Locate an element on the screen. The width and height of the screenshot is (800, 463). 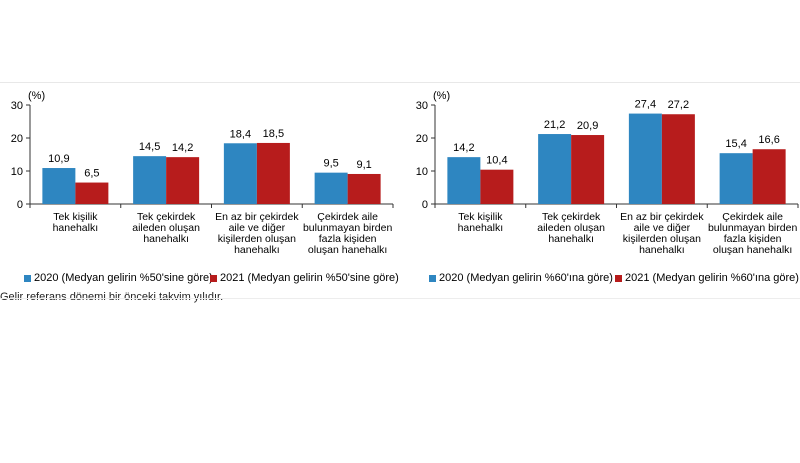
legend-item-2021: 2021 (Medyan gelirin %50'sine göre) is located at coordinates (304, 278).